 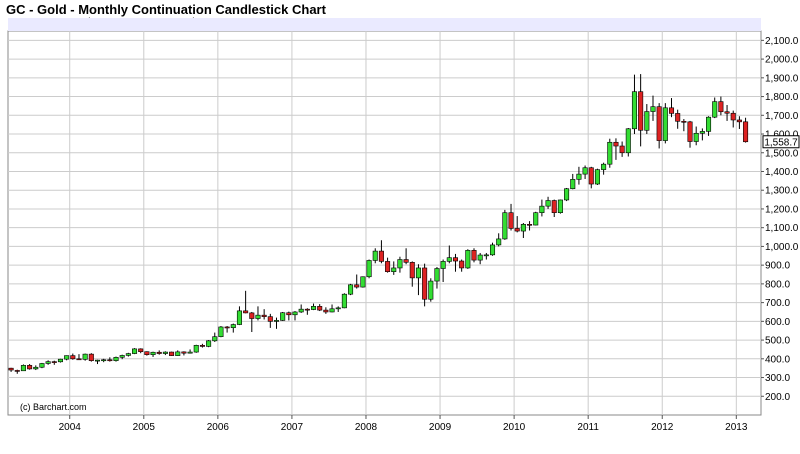 What do you see at coordinates (662, 427) in the screenshot?
I see `x-tick-label: 2012` at bounding box center [662, 427].